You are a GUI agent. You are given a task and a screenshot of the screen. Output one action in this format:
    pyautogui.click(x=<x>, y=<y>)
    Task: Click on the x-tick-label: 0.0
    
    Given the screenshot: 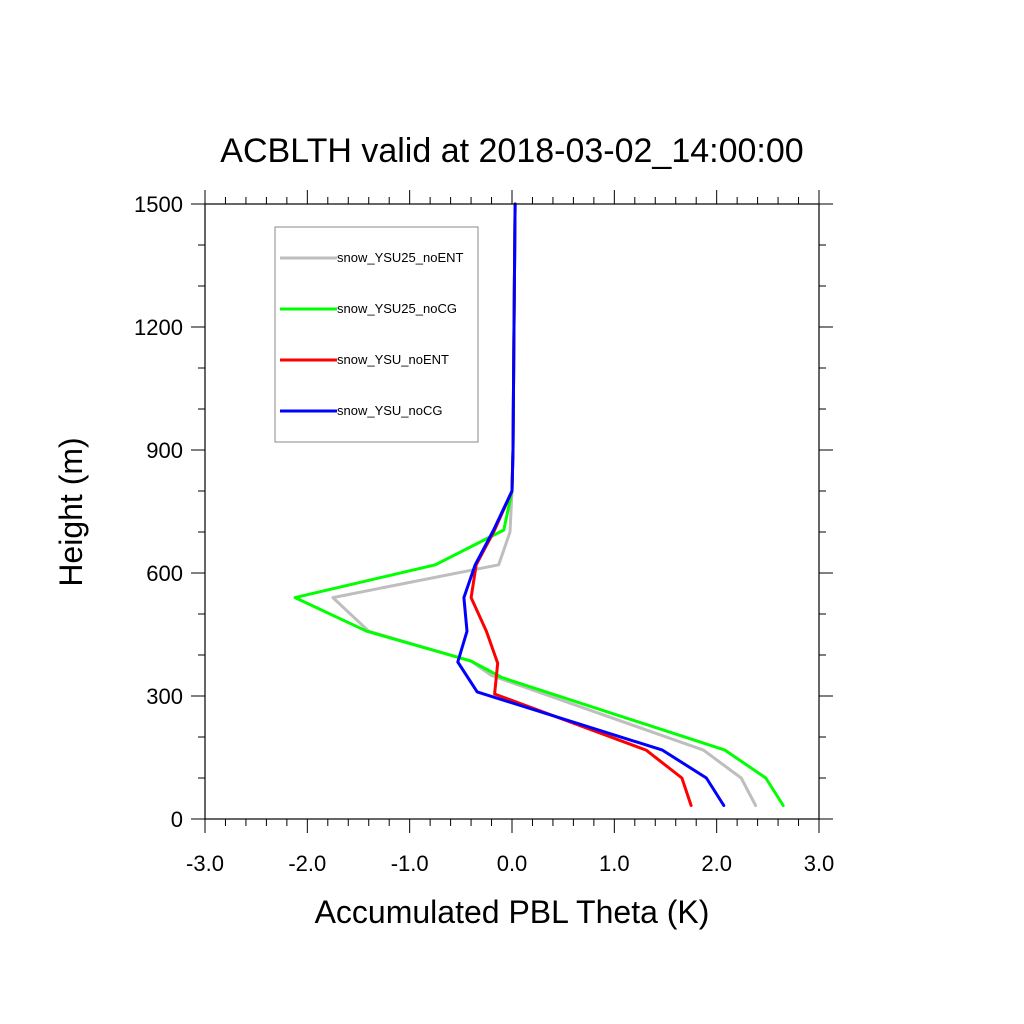 What is the action you would take?
    pyautogui.click(x=512, y=863)
    